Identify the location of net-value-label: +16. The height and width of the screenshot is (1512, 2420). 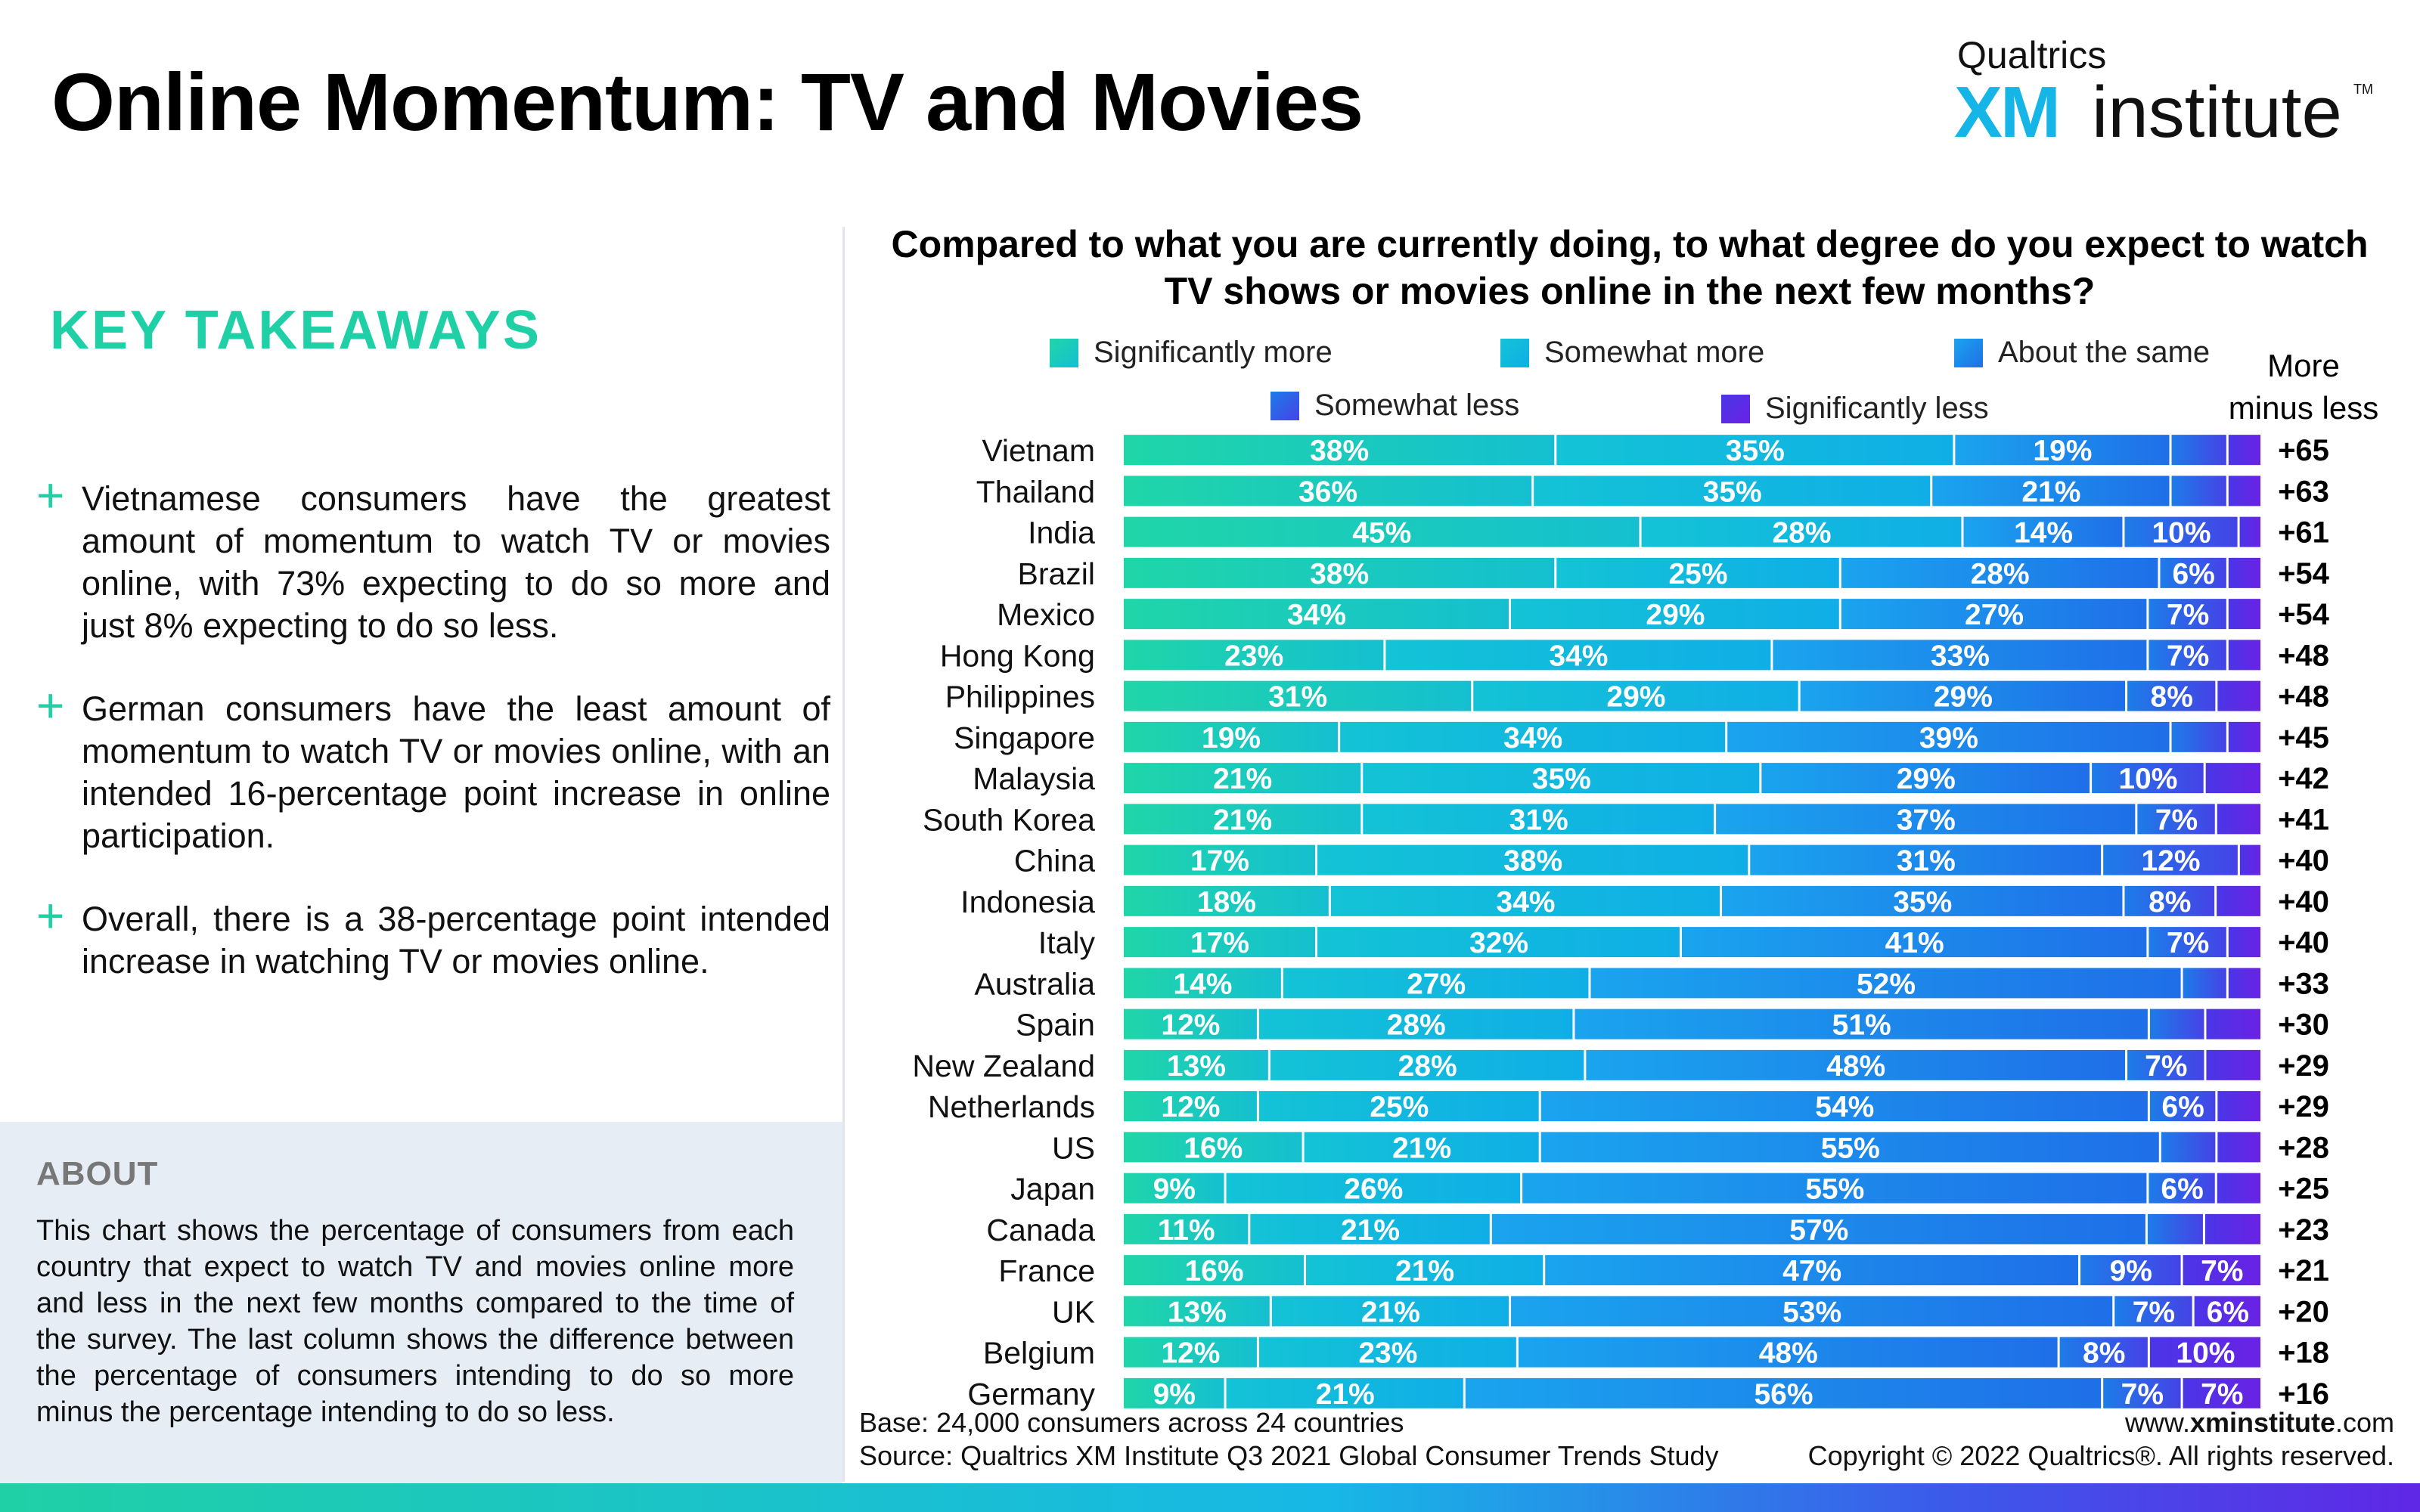
(2303, 1394).